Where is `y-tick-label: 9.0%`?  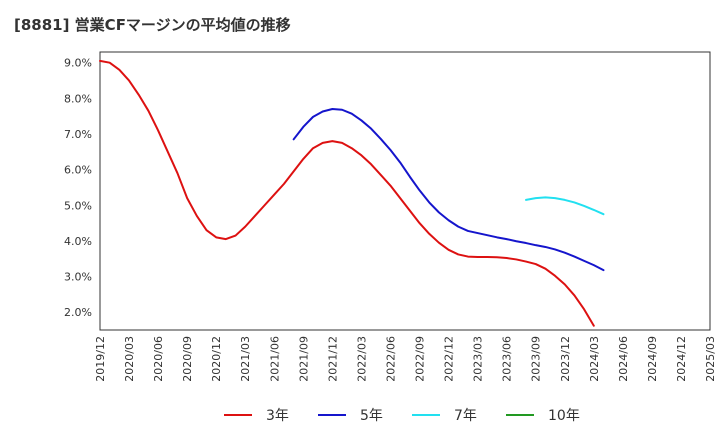
y-tick-label: 9.0% is located at coordinates (78, 63).